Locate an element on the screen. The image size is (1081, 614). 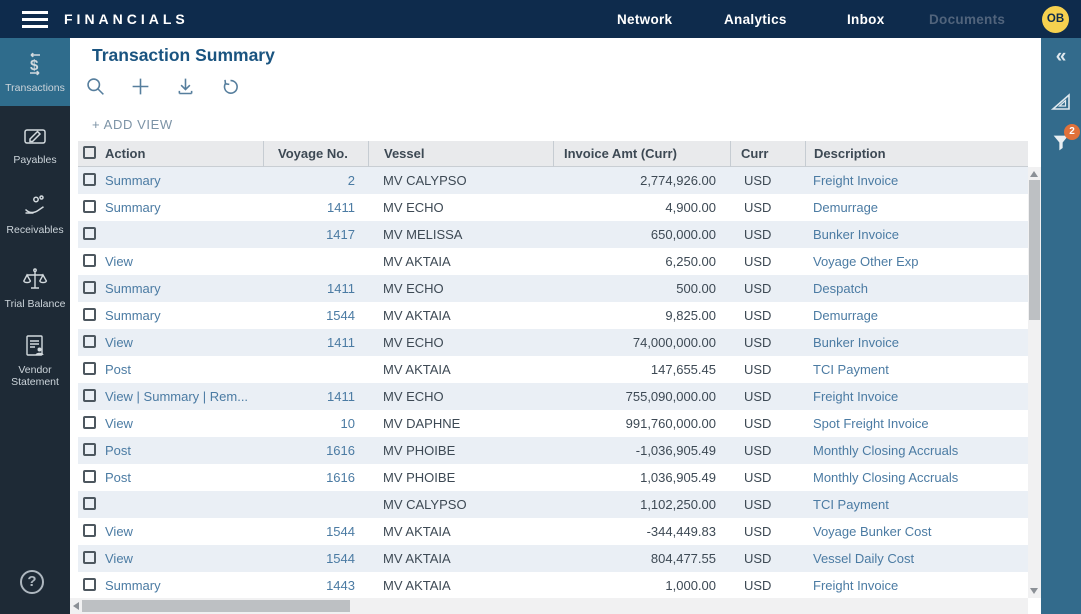
column-header-amount: Invoice Amt (Curr) is located at coordinates (641, 154).